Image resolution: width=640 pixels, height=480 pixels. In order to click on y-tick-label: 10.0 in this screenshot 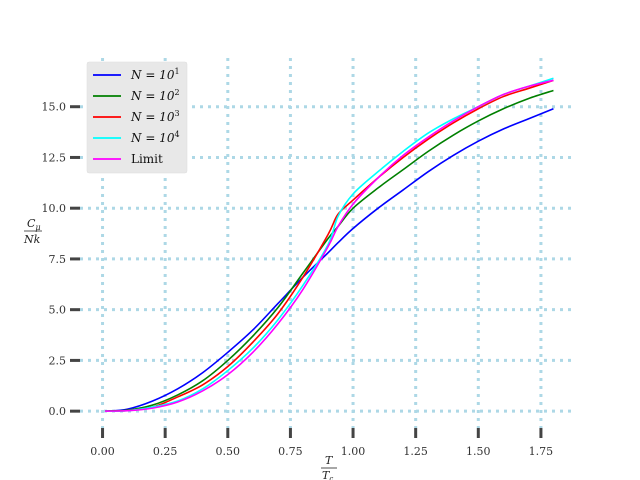, I will do `click(54, 208)`.